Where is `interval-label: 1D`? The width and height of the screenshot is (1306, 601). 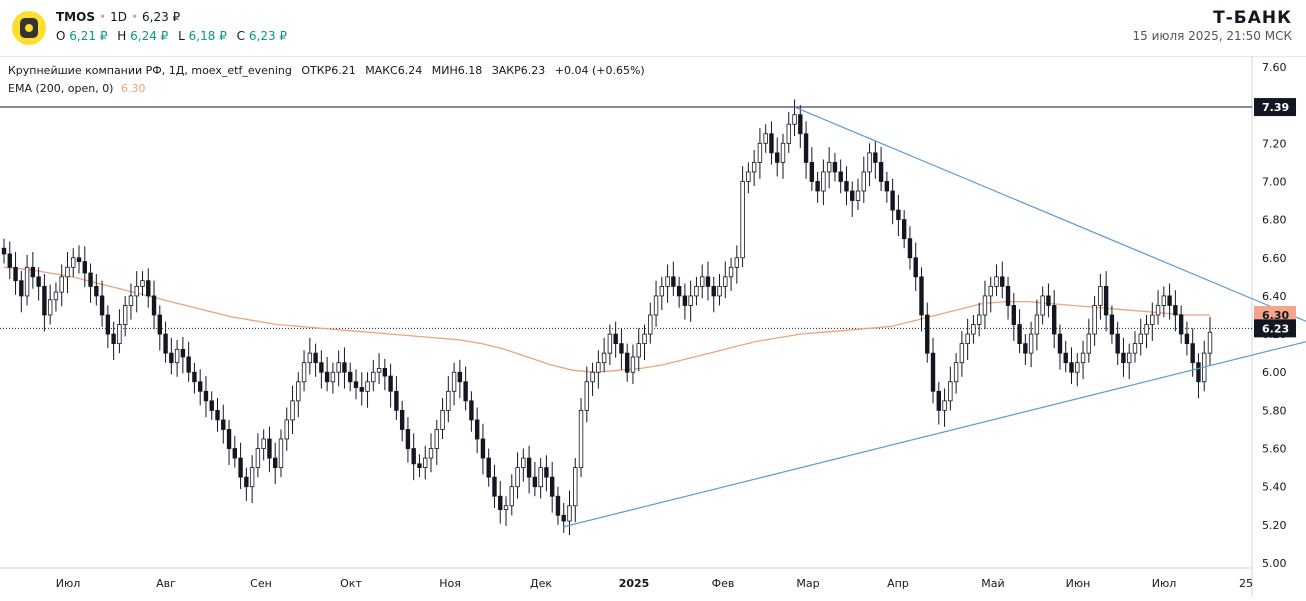 interval-label: 1D is located at coordinates (118, 17).